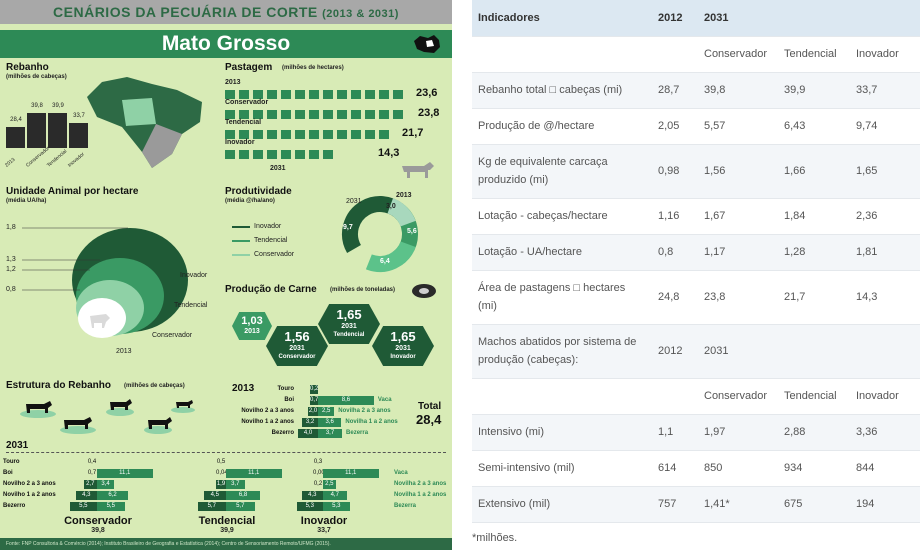  I want to click on estrutura-2031-right-label: Bezerra, so click(405, 506).